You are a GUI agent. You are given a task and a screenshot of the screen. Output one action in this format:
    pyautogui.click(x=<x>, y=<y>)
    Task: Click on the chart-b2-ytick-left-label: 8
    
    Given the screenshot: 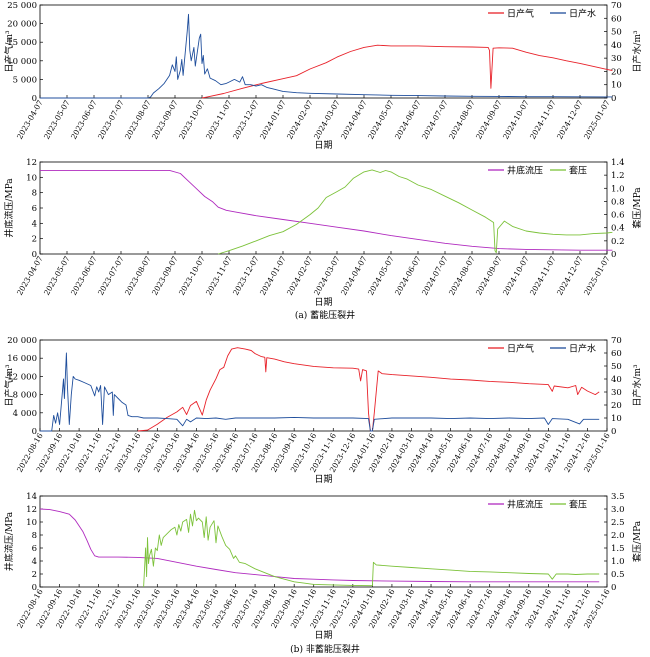 What is the action you would take?
    pyautogui.click(x=34, y=536)
    